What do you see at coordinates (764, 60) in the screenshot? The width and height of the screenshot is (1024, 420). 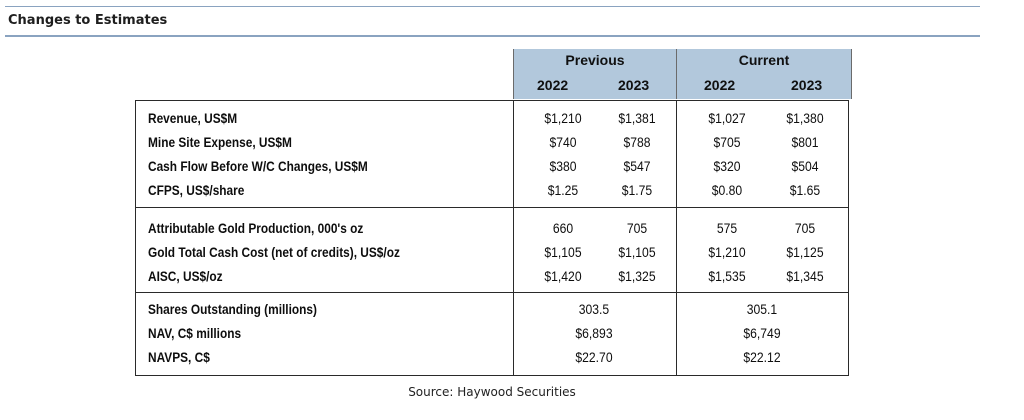 I see `header-current-label: Current` at bounding box center [764, 60].